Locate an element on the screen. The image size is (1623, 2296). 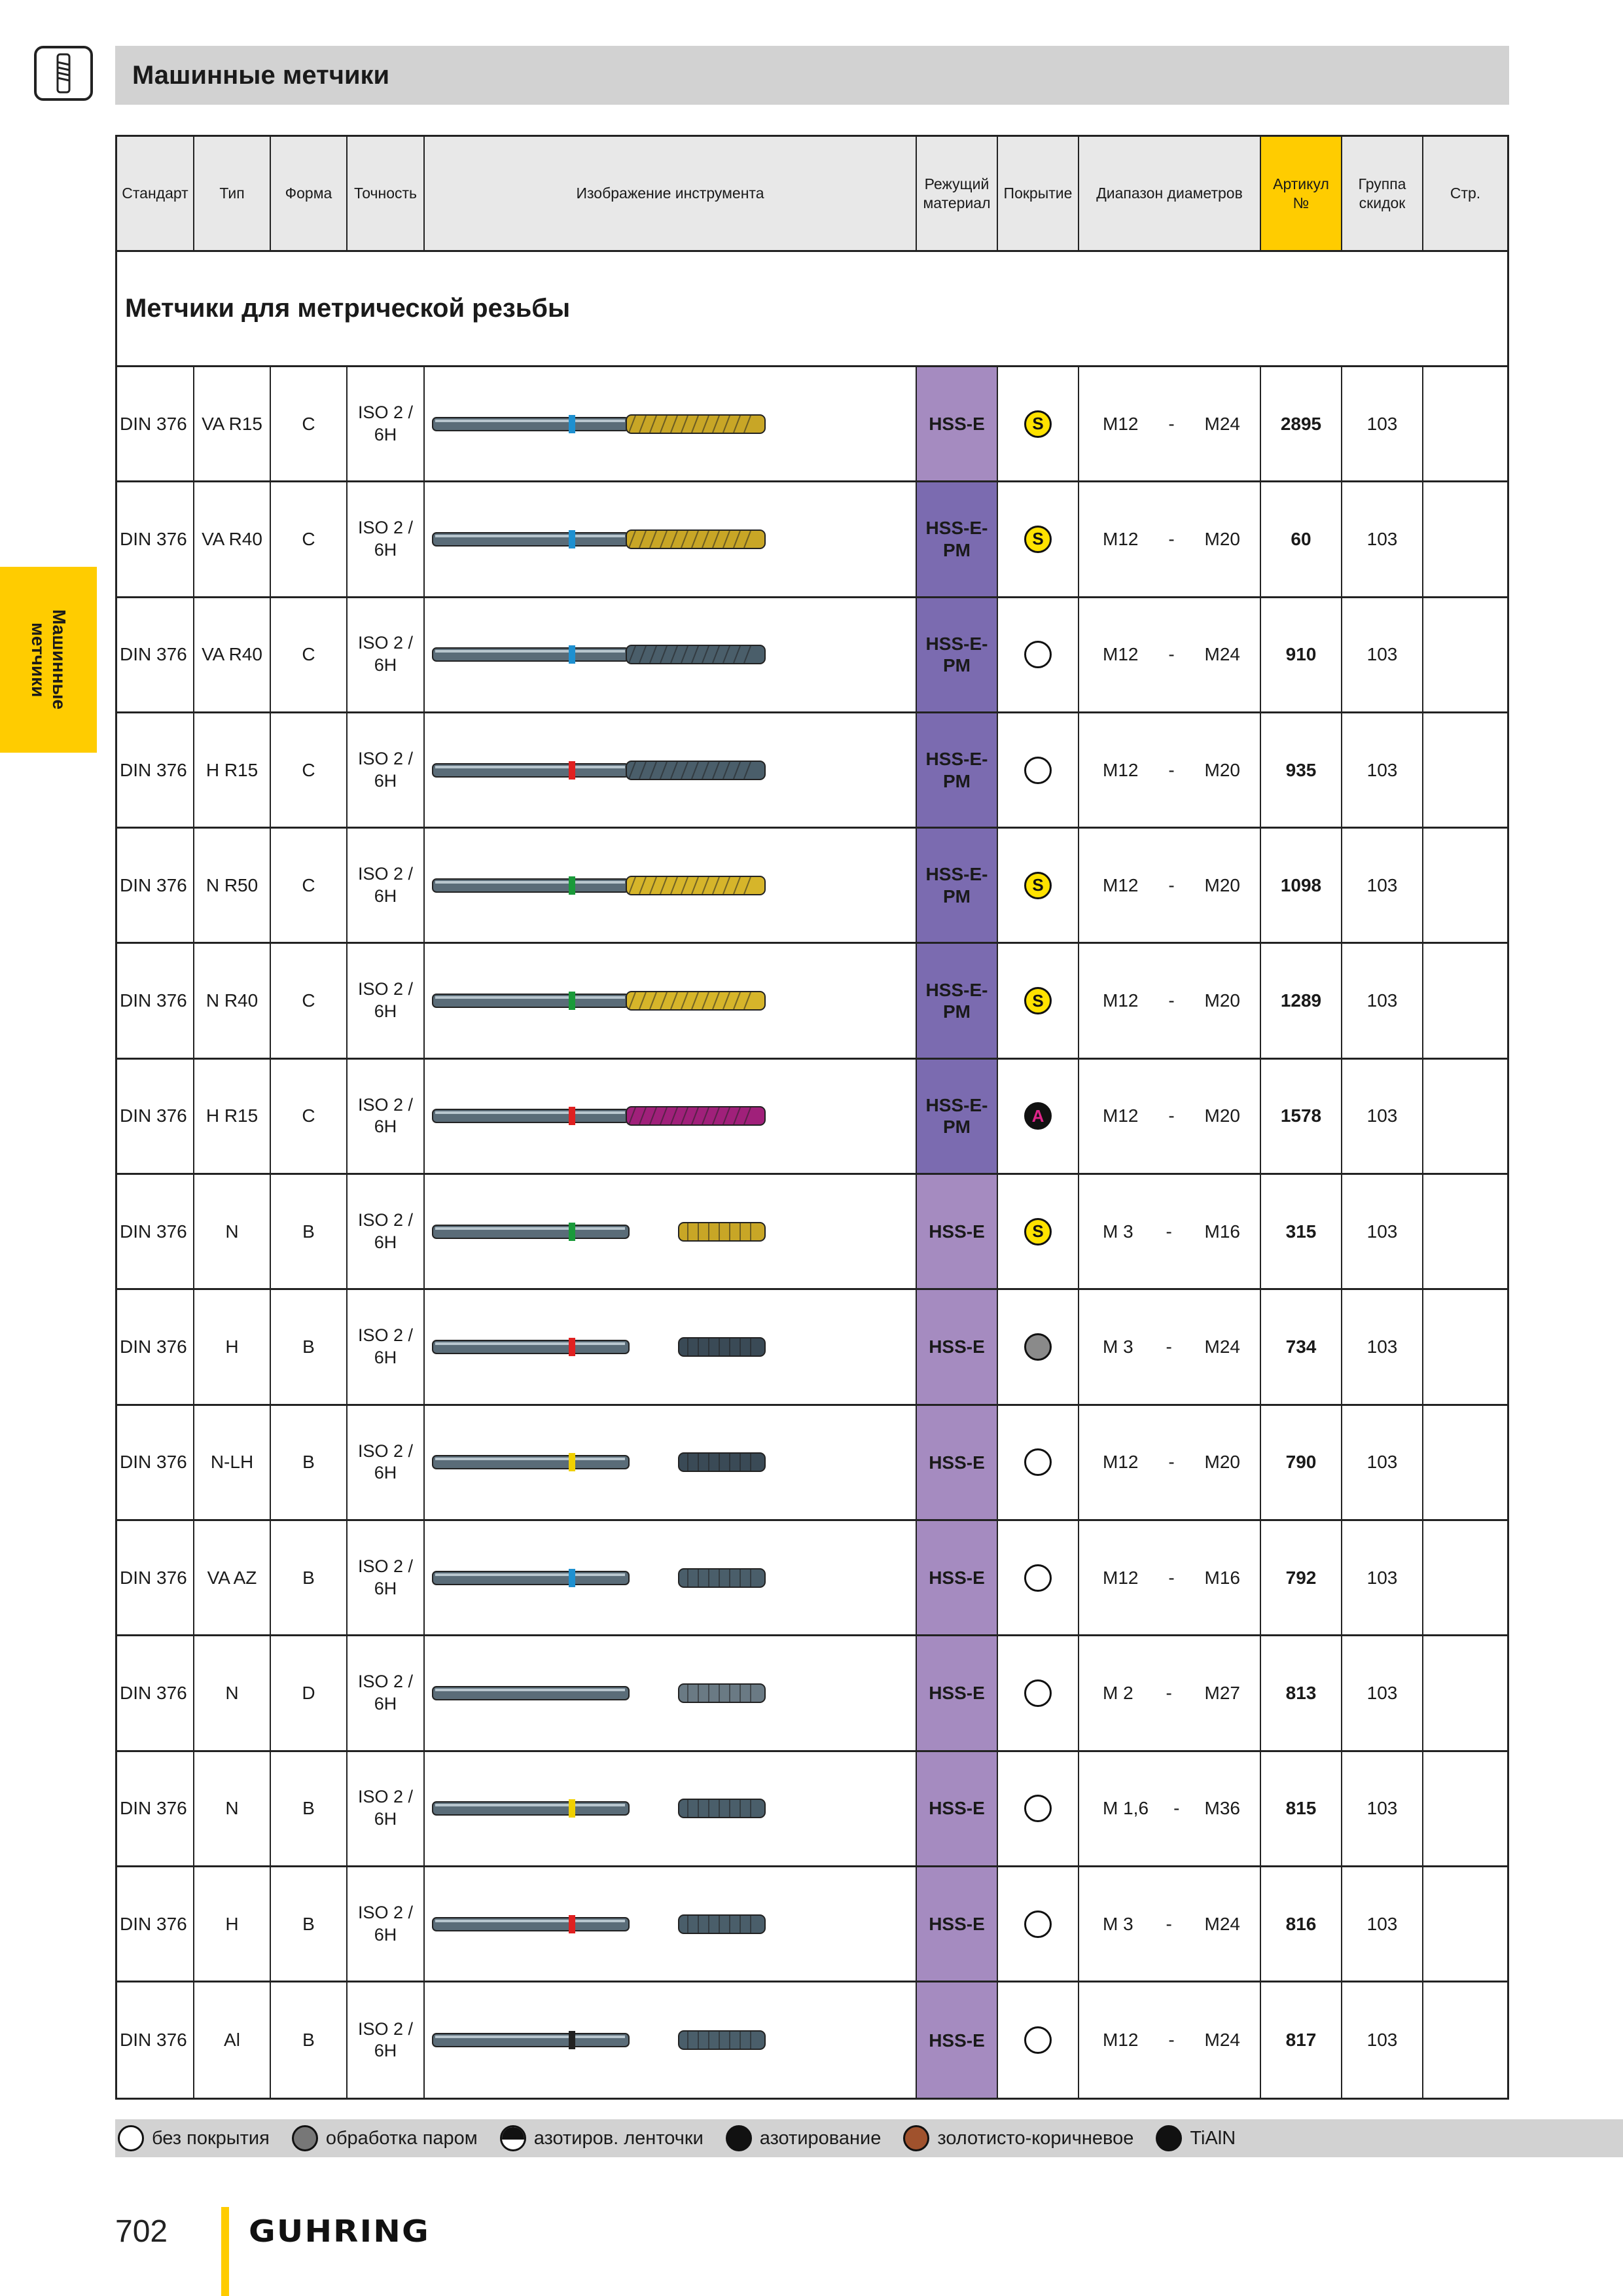
cell-article: 910 is located at coordinates (1301, 654).